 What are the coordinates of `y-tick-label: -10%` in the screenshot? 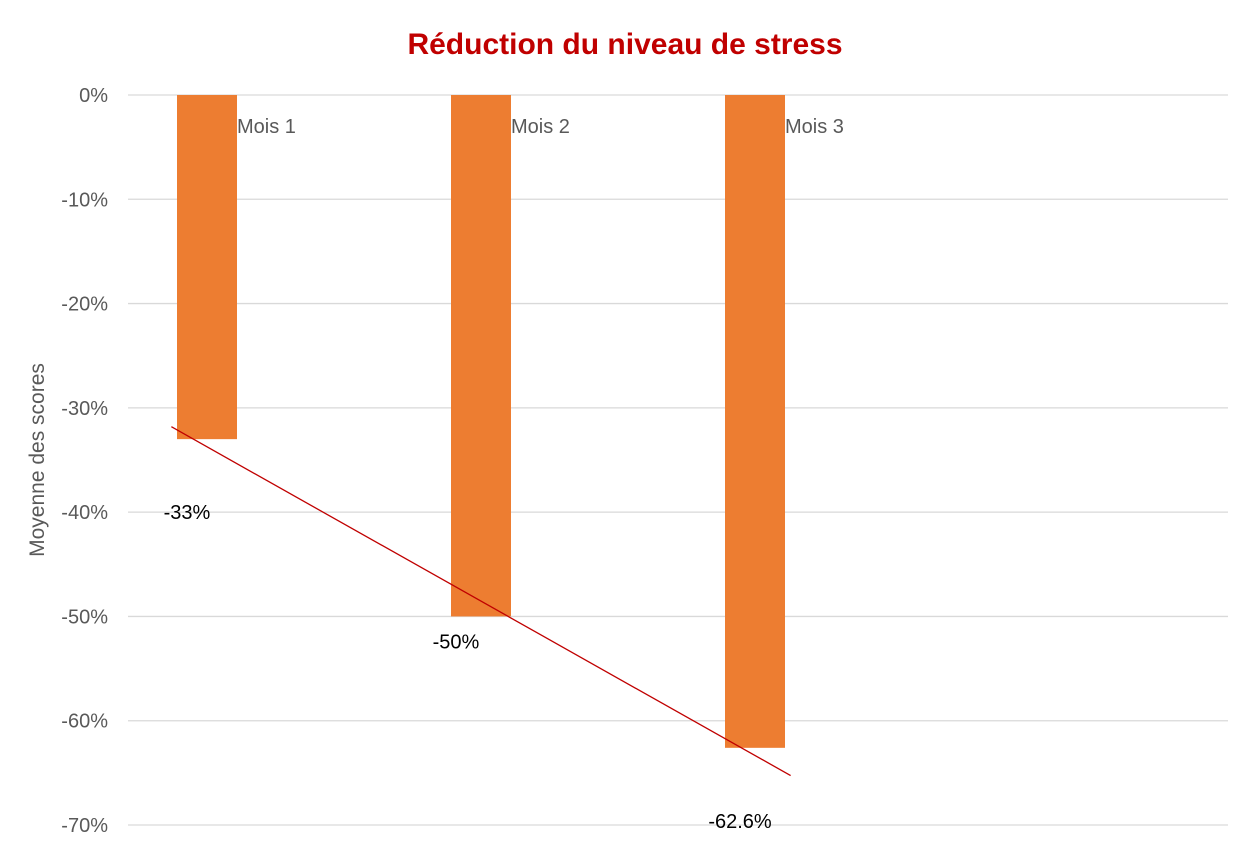 It's located at (84, 200).